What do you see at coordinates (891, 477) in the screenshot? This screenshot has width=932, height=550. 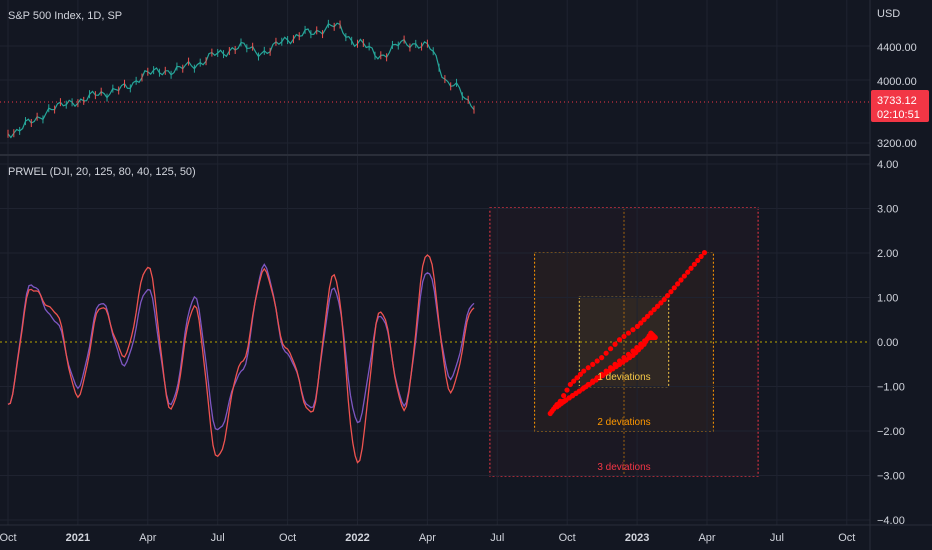 I see `indicator-tick-label: −3.00` at bounding box center [891, 477].